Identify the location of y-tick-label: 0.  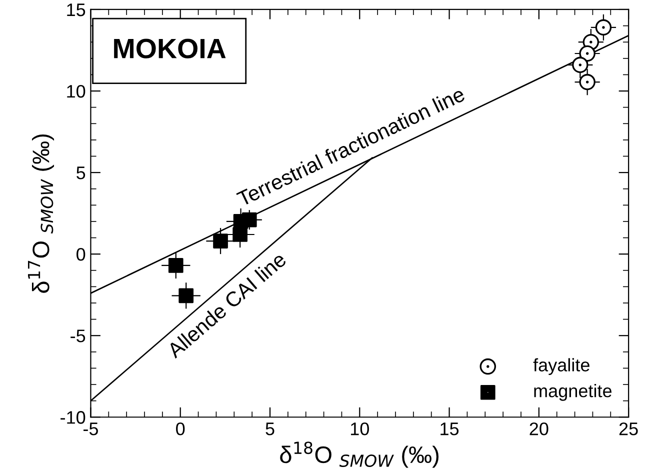
(81, 254).